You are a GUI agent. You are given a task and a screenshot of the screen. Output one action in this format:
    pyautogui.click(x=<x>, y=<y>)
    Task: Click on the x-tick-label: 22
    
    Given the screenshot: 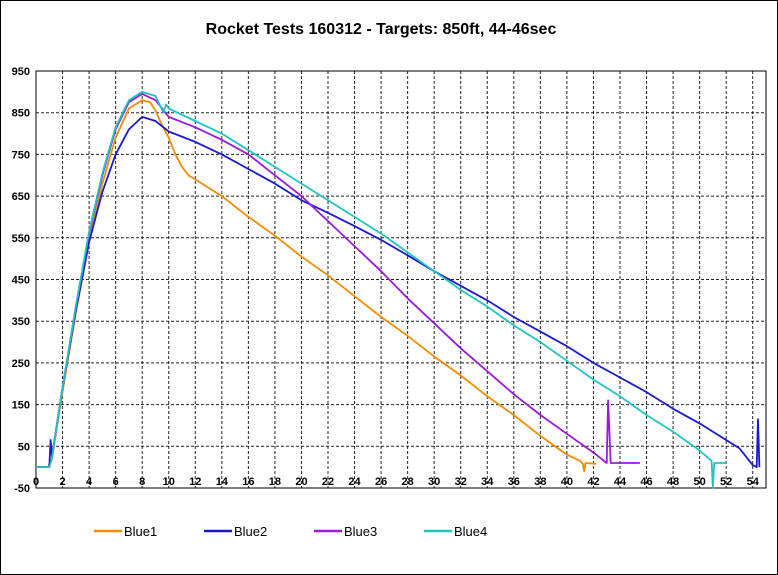 What is the action you would take?
    pyautogui.click(x=328, y=482)
    